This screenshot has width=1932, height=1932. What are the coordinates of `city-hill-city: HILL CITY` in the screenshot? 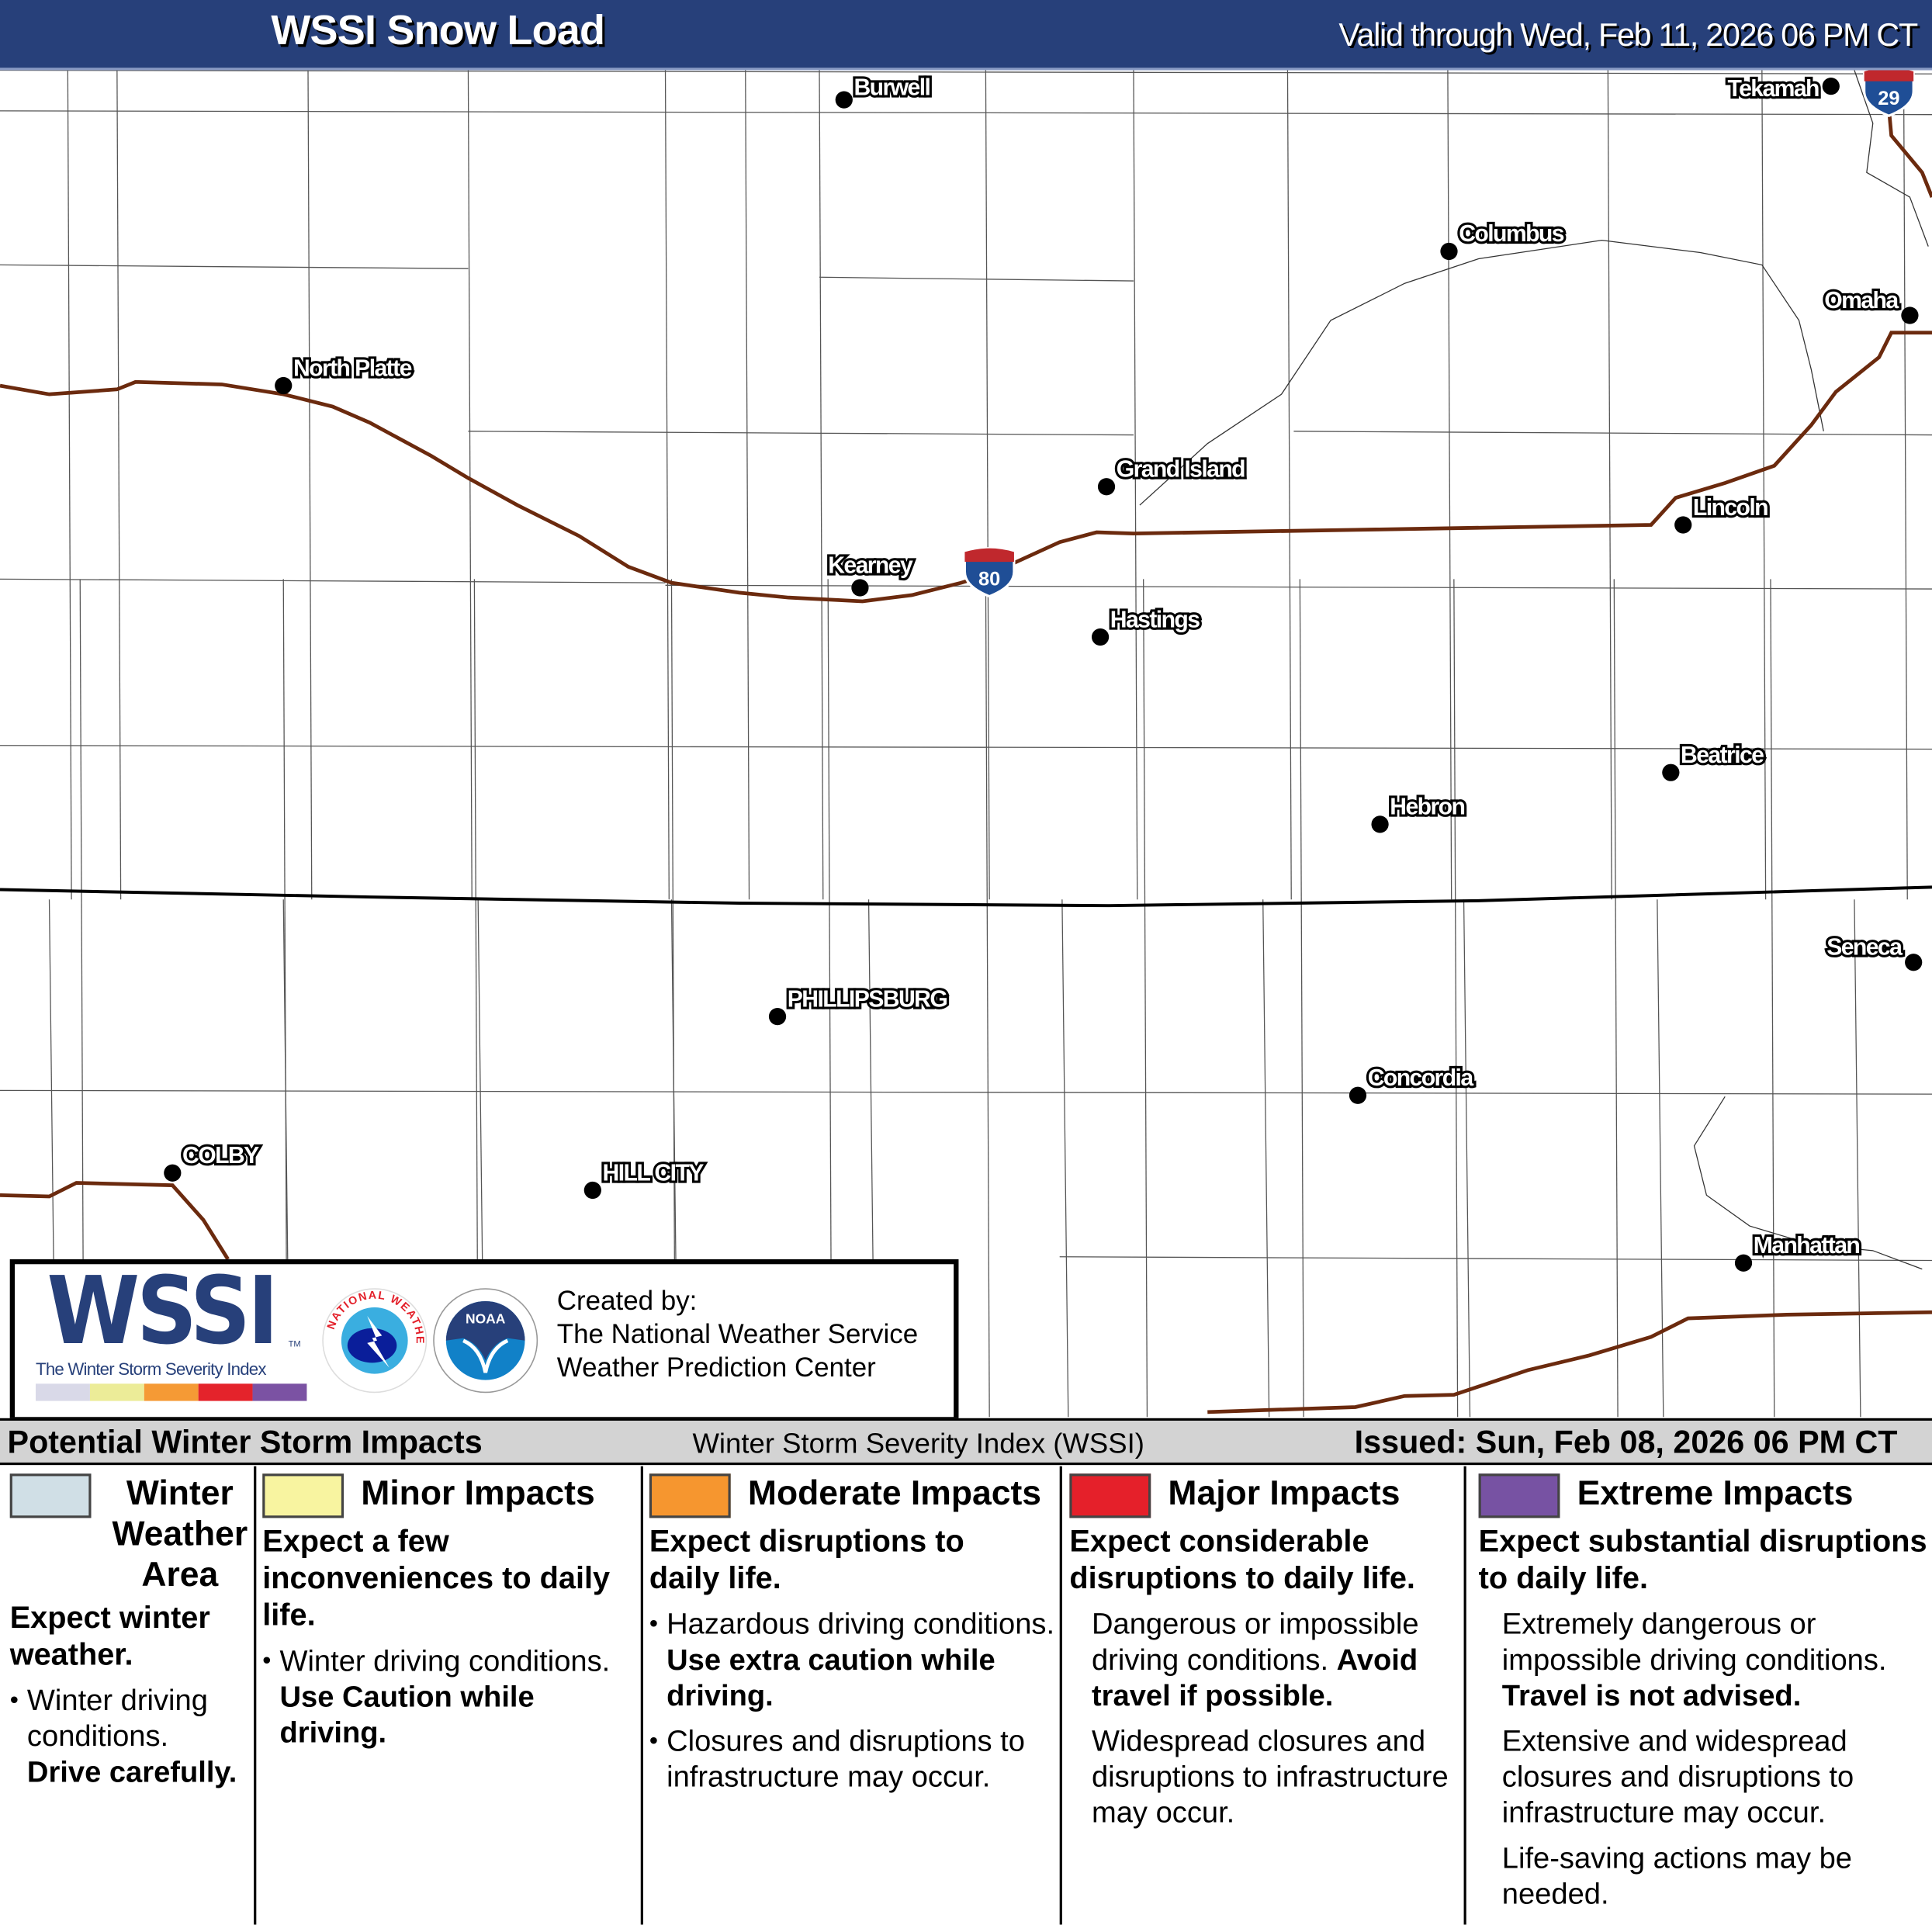 It's located at (645, 1179).